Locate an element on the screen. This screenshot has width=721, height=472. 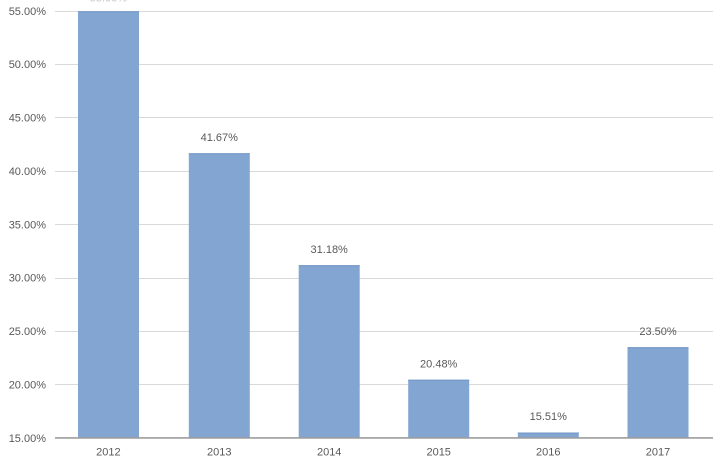
svg-text: 15.51% is located at coordinates (549, 417).